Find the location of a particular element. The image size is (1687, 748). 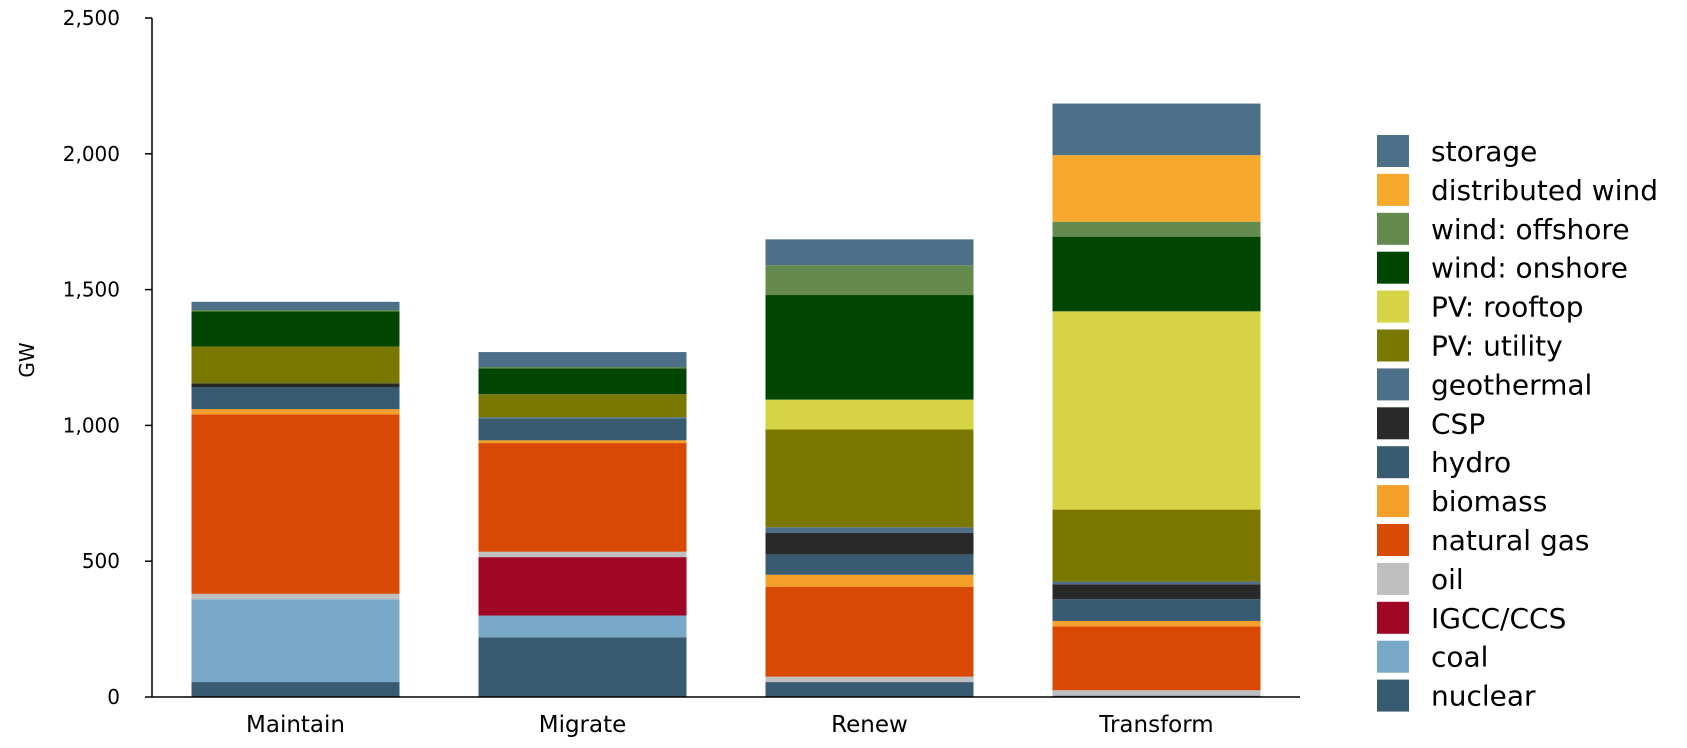

bar-segment-csp-renew is located at coordinates (869, 543).